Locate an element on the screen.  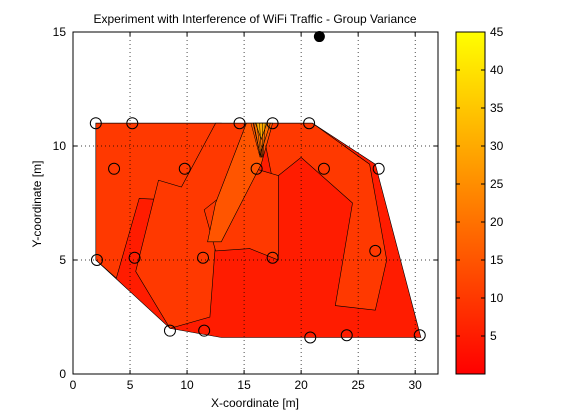
x-tick-label: 15 is located at coordinates (244, 385).